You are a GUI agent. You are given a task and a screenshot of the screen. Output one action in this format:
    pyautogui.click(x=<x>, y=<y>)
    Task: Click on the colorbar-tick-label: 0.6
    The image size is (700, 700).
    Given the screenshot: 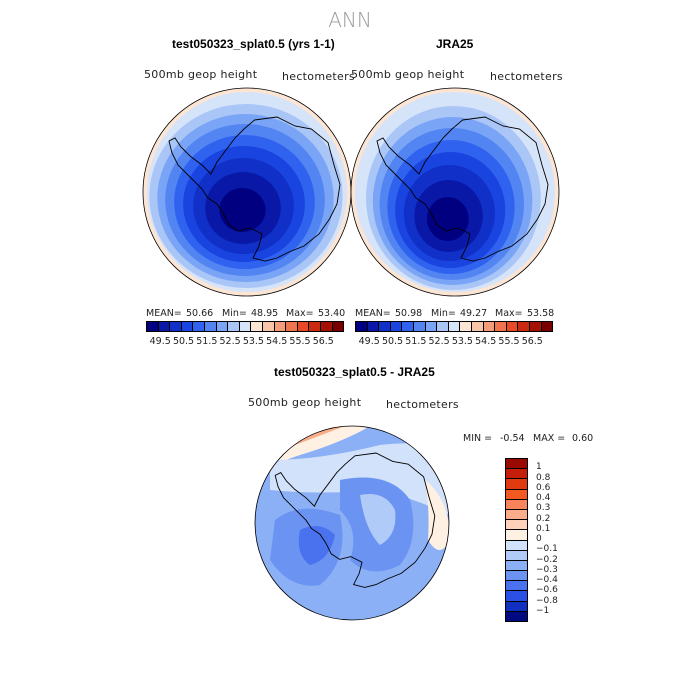 What is the action you would take?
    pyautogui.click(x=543, y=487)
    